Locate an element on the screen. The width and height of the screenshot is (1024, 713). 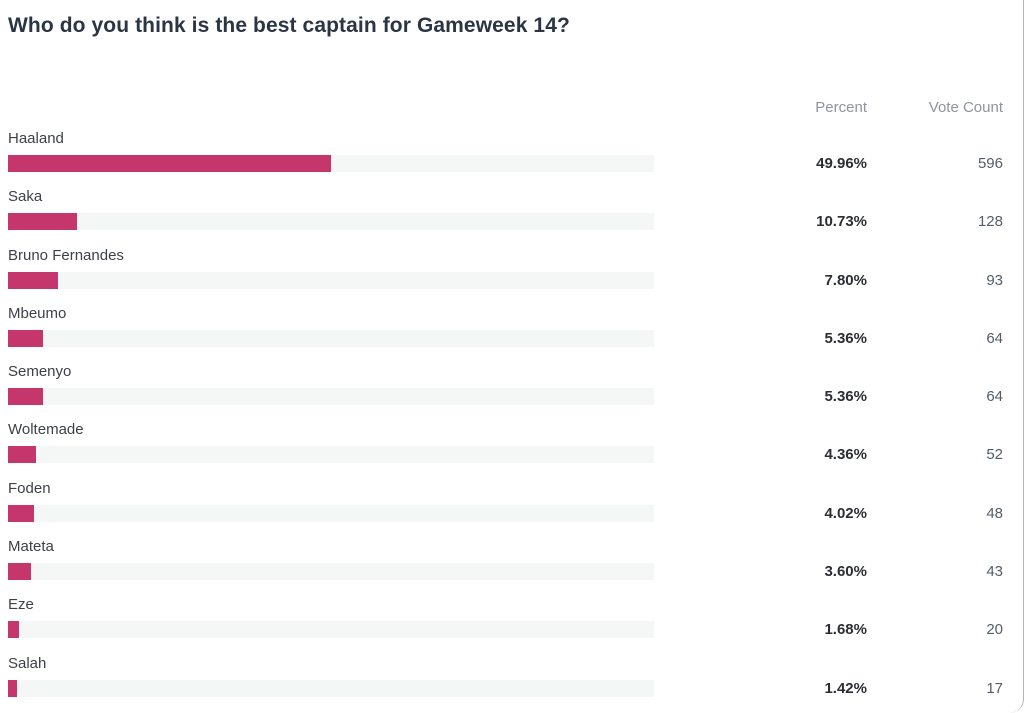
percent-column-header: Percent is located at coordinates (841, 107).